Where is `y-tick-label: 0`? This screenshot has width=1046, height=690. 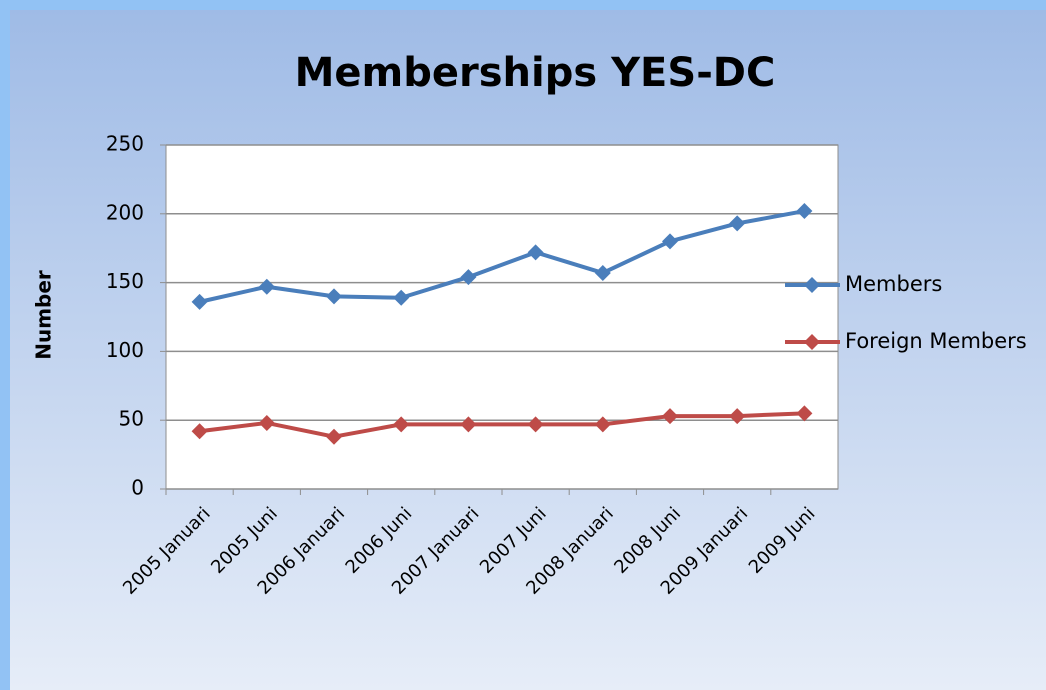 y-tick-label: 0 is located at coordinates (137, 488).